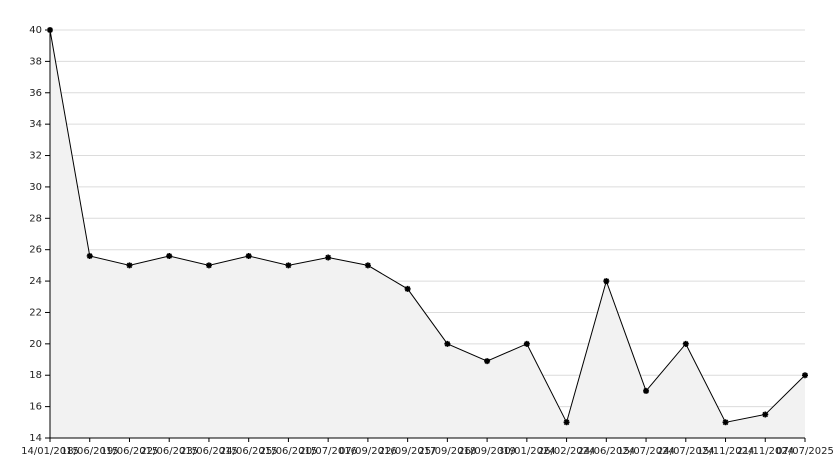  What do you see at coordinates (249, 451) in the screenshot?
I see `x-tick-label: 24/06/2015` at bounding box center [249, 451].